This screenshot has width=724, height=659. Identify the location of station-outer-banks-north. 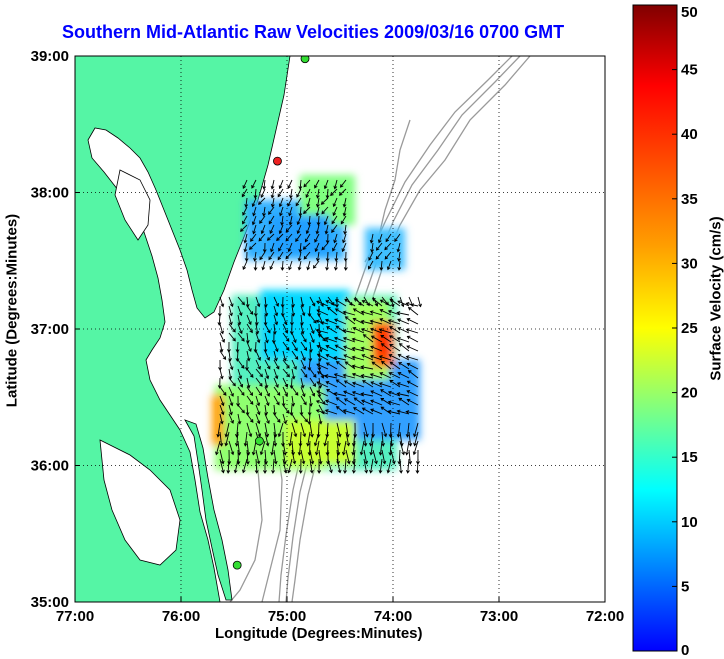
(259, 441).